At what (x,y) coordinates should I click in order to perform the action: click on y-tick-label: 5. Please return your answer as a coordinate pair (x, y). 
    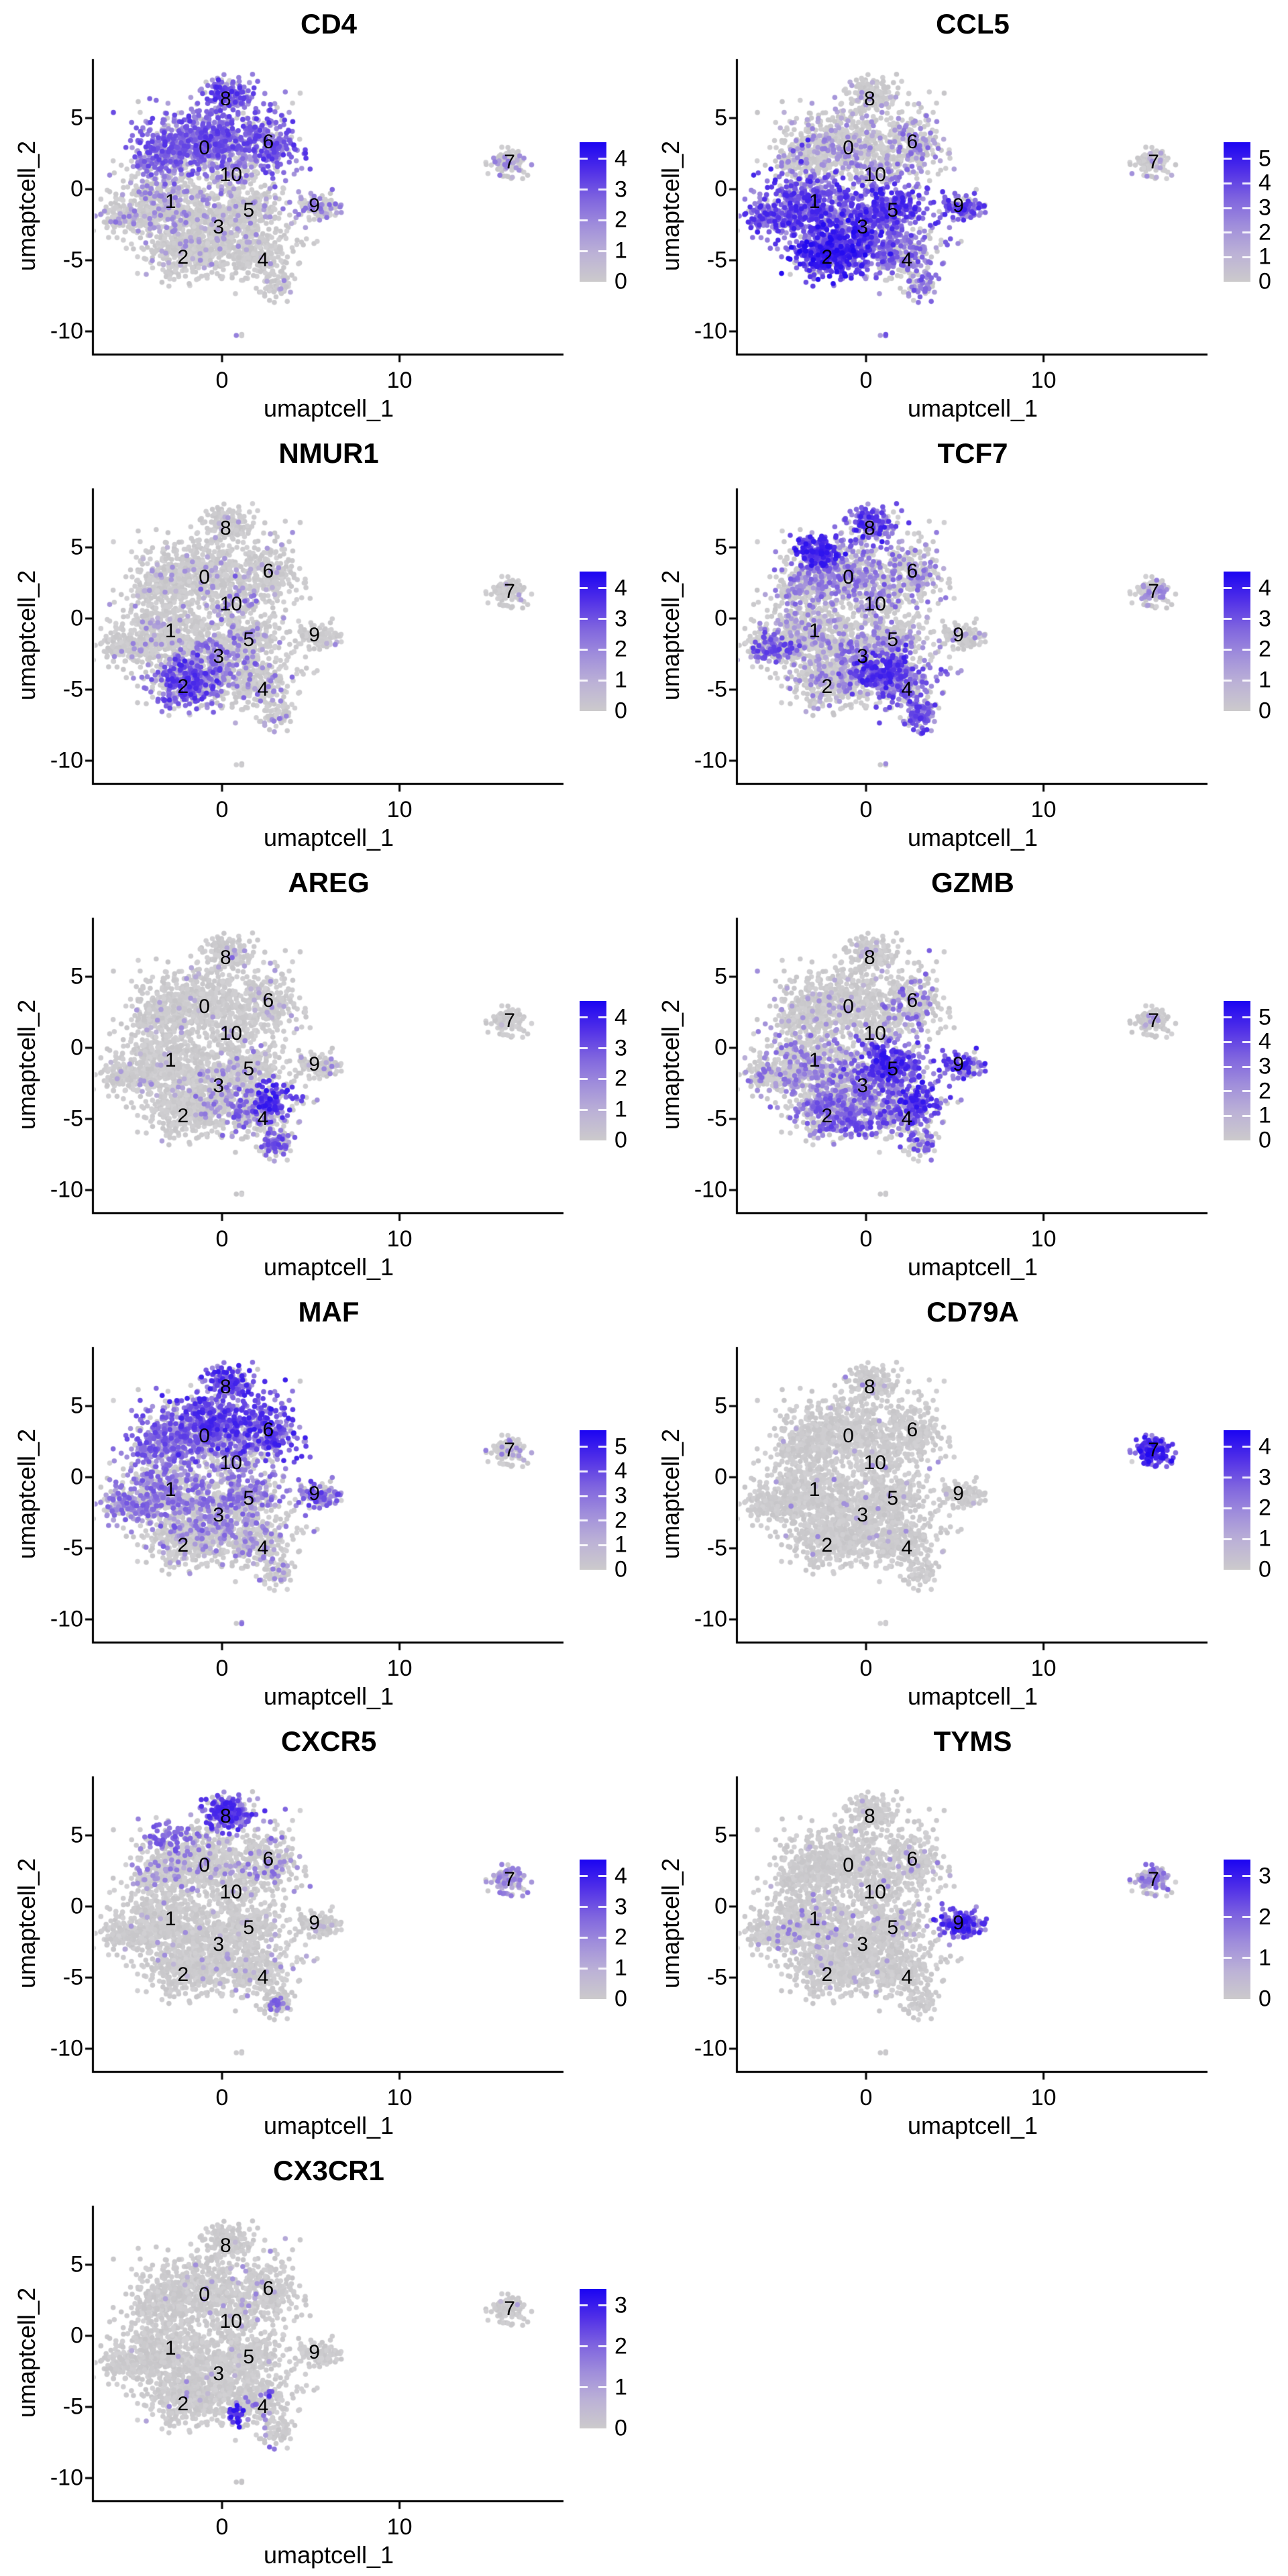
    Looking at the image, I should click on (720, 1406).